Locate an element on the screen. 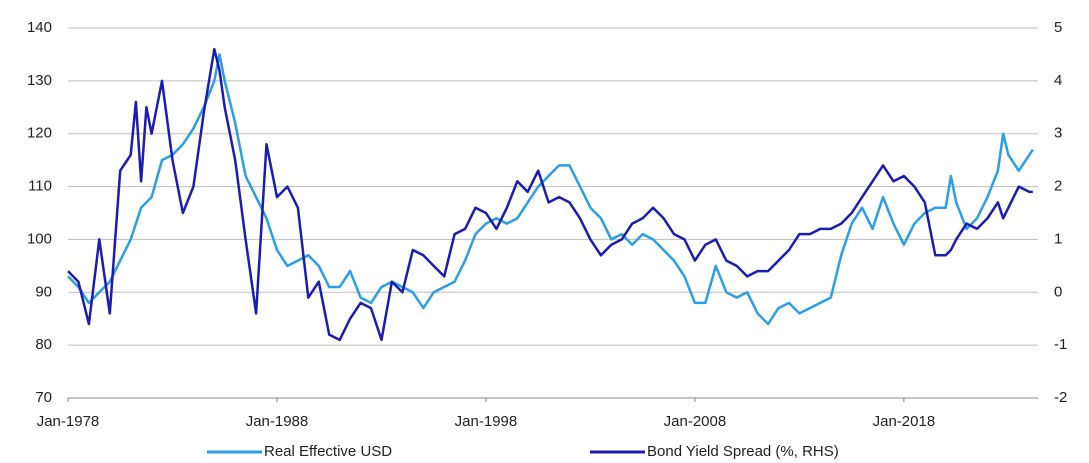  y-tick-label: 80 is located at coordinates (43, 344).